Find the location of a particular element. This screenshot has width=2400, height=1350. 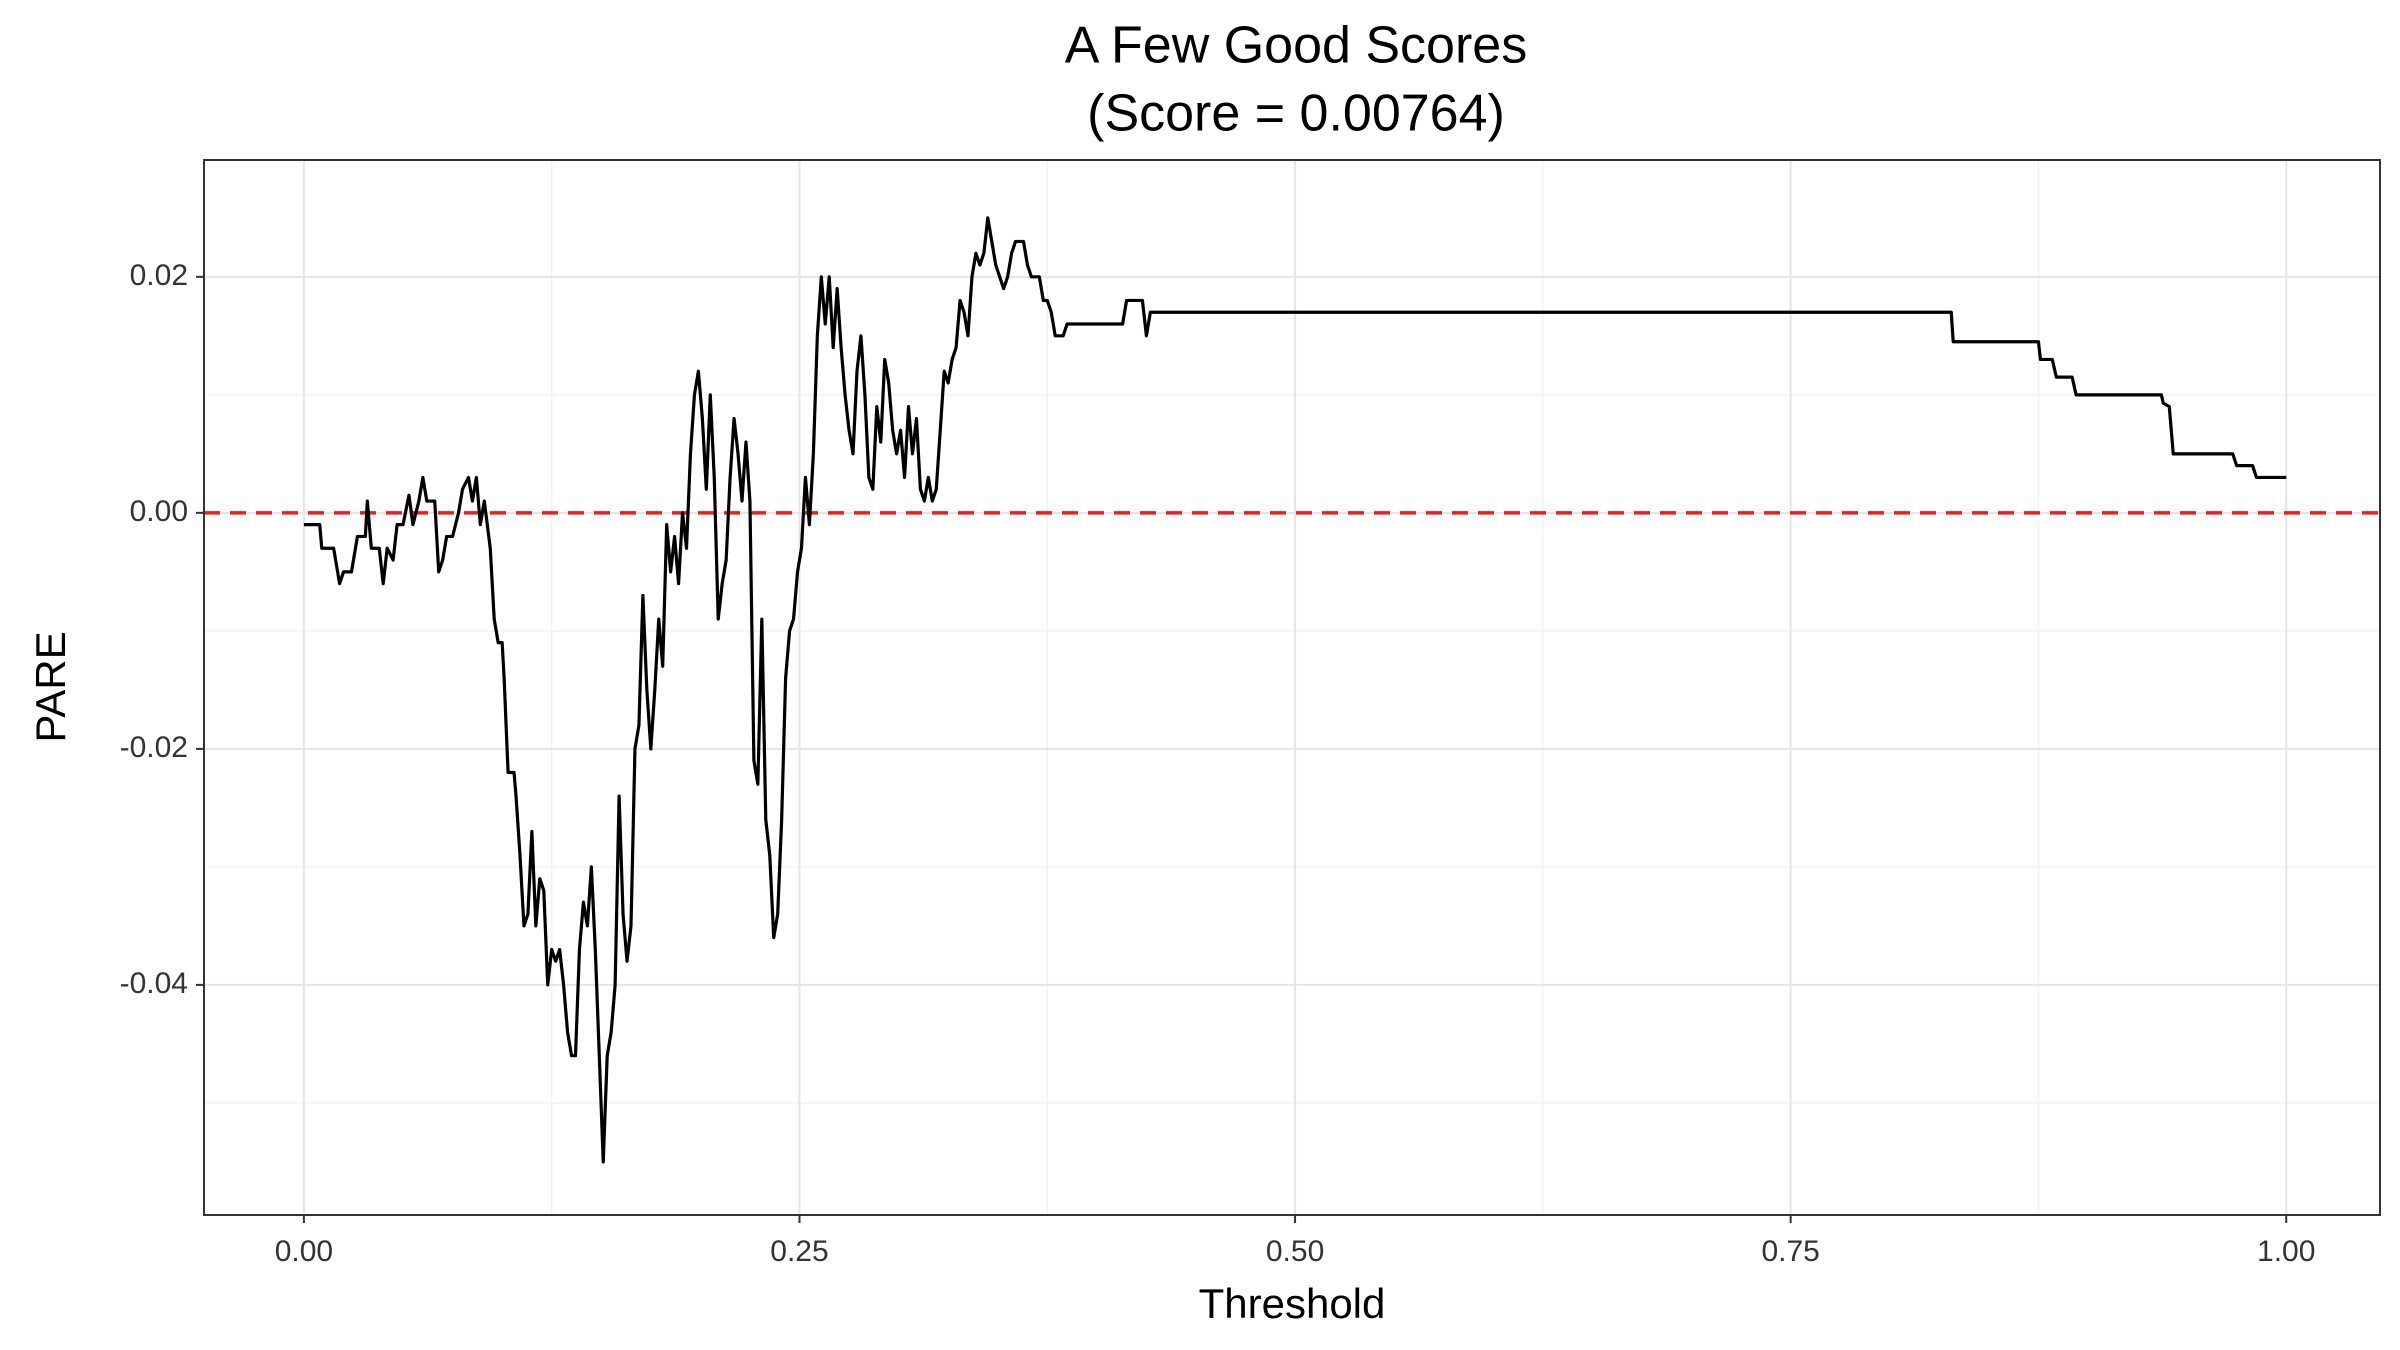

chart-subtitle: (Score = 0.00764) is located at coordinates (1296, 114).